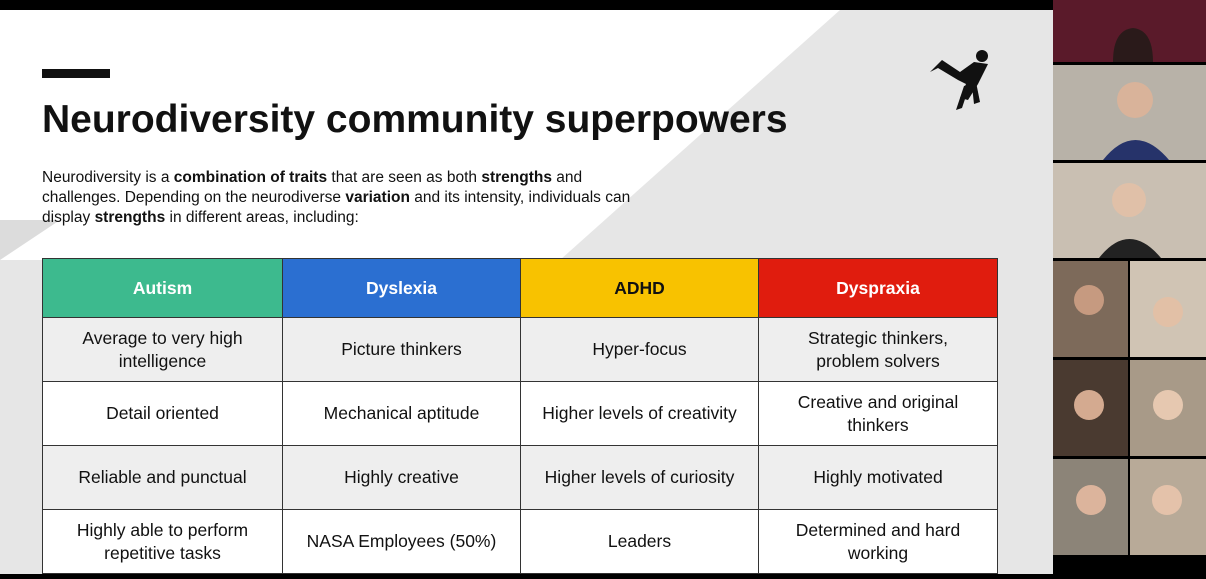 This screenshot has height=579, width=1206. What do you see at coordinates (959, 80) in the screenshot?
I see `superhero-icon` at bounding box center [959, 80].